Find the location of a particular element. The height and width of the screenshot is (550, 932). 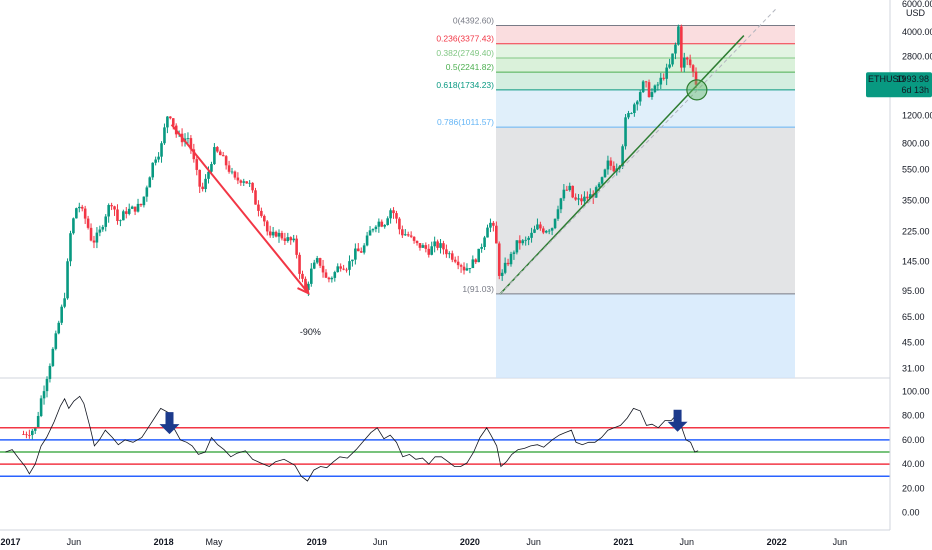

price-axis-tick: 6000.00 is located at coordinates (917, 4).